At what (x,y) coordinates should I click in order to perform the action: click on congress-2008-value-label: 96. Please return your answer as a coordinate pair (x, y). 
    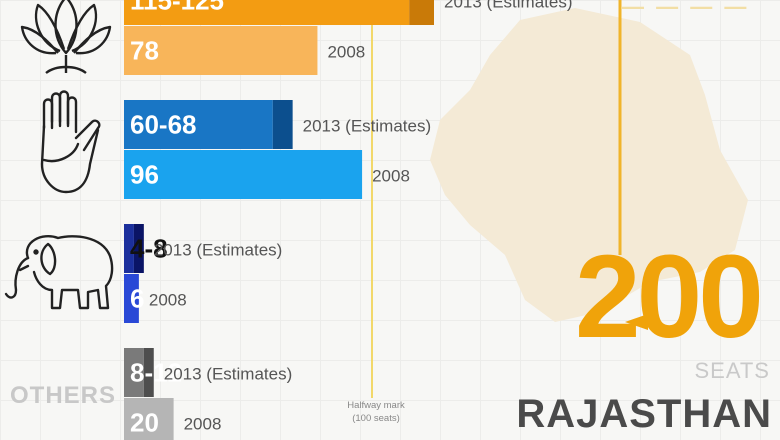
    Looking at the image, I should click on (144, 175).